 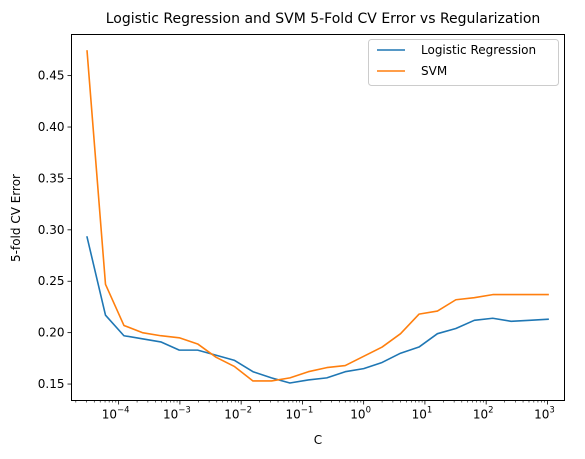 I want to click on x-tick-label: 10³, so click(x=544, y=414).